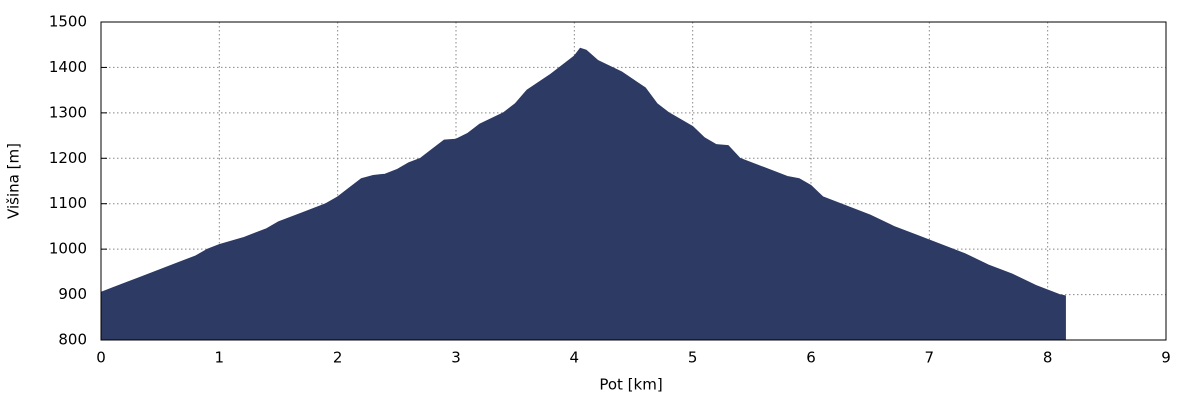  What do you see at coordinates (68, 22) in the screenshot?
I see `y-tick-label: 1500` at bounding box center [68, 22].